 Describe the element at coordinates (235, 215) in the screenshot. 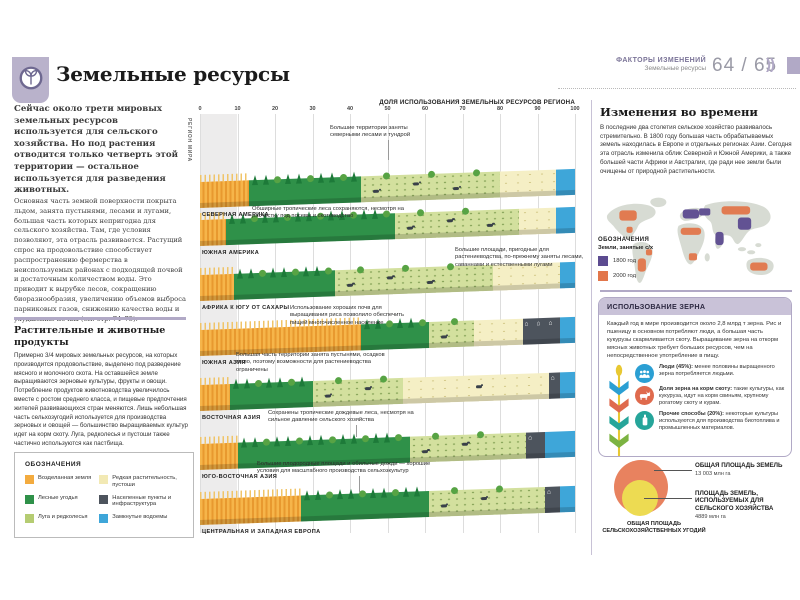

I see `region-label: СЕВЕРНАЯ АМЕРИКА` at that location.